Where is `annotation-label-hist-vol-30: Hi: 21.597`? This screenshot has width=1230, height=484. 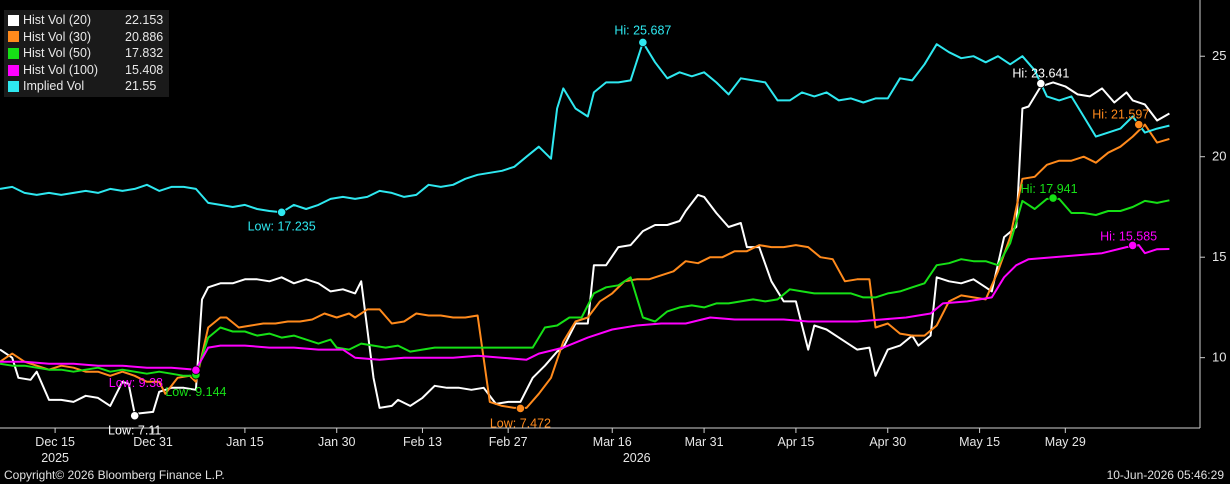
annotation-label-hist-vol-30: Hi: 21.597 is located at coordinates (1120, 115).